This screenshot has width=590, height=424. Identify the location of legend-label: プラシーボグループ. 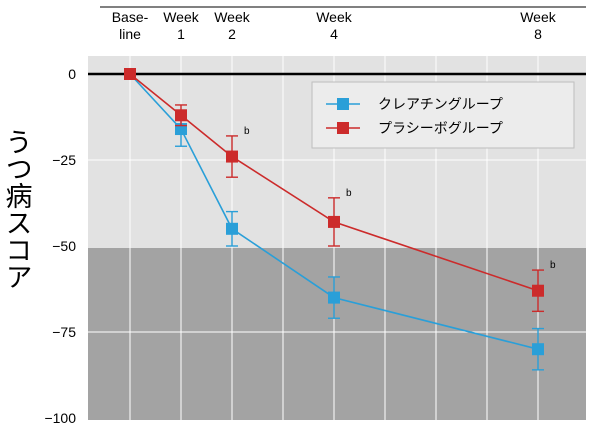
(440, 129).